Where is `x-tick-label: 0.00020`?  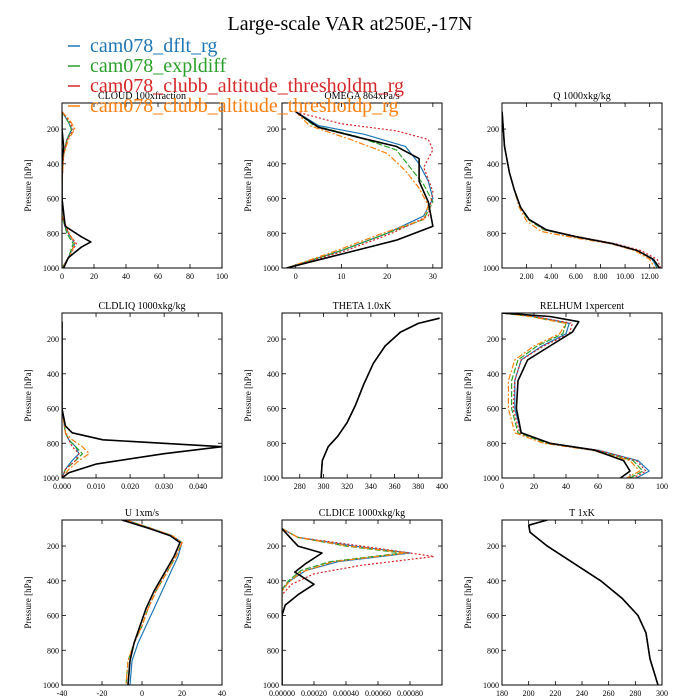 x-tick-label: 0.00020 is located at coordinates (314, 693).